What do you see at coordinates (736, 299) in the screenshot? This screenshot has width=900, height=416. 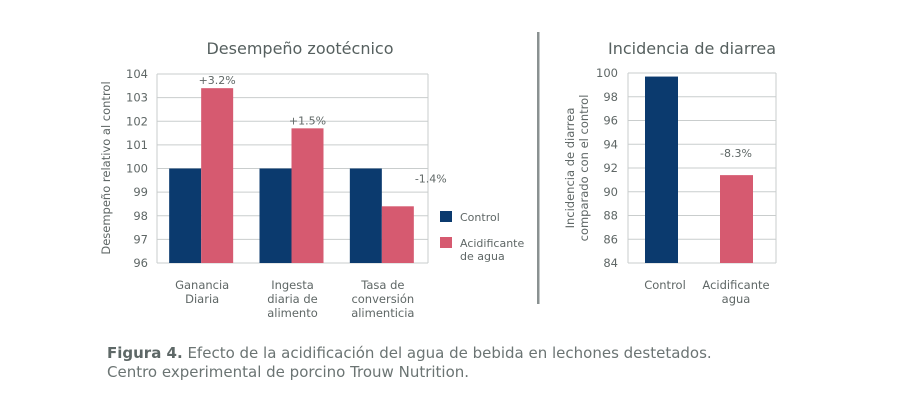 I see `x-category-label: agua` at bounding box center [736, 299].